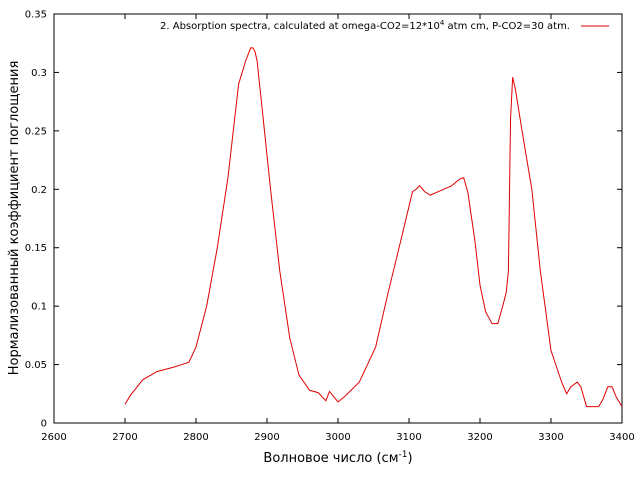 The height and width of the screenshot is (480, 640). I want to click on y-axis-title: Нормализованный коэффициент поглощения, so click(14, 218).